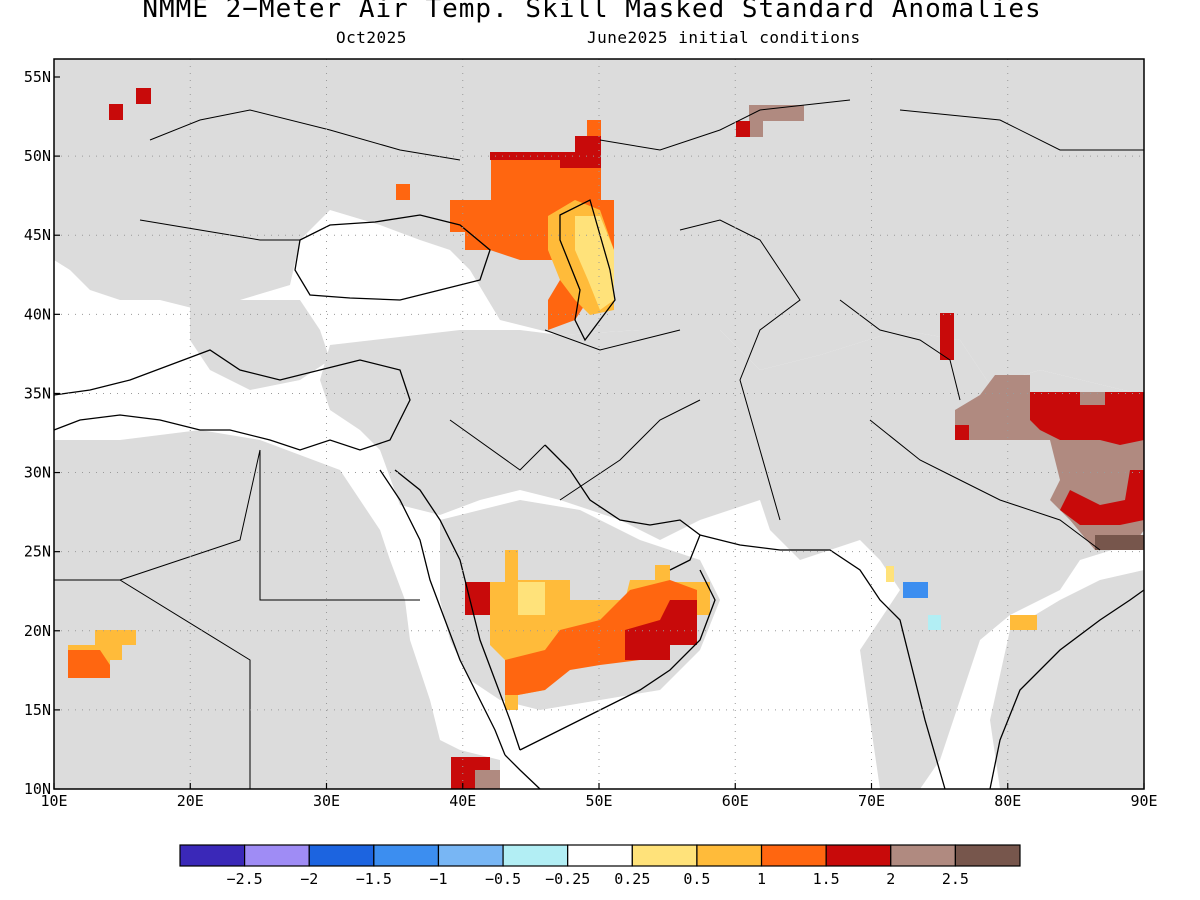 This screenshot has height=900, width=1200. What do you see at coordinates (890, 879) in the screenshot?
I see `colorbar-label: 2` at bounding box center [890, 879].